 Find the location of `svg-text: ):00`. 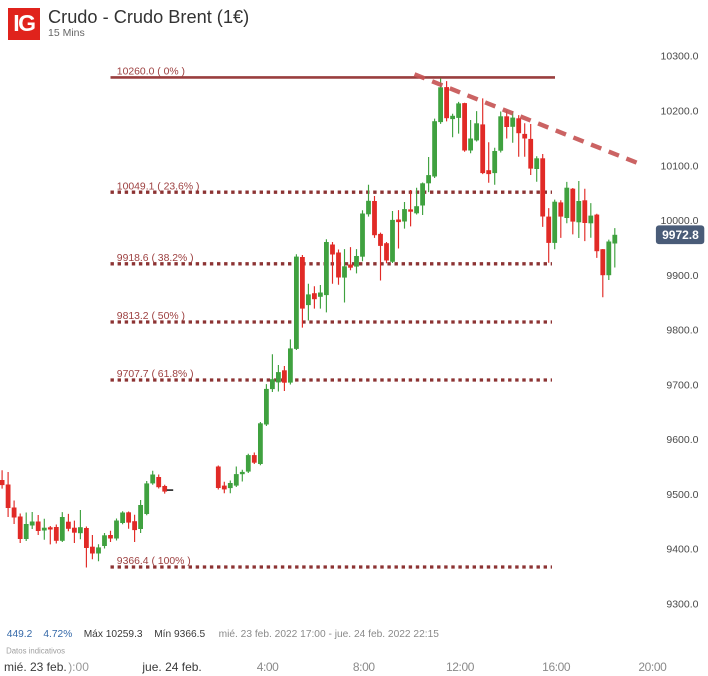

svg-text: ):00 is located at coordinates (78, 667).